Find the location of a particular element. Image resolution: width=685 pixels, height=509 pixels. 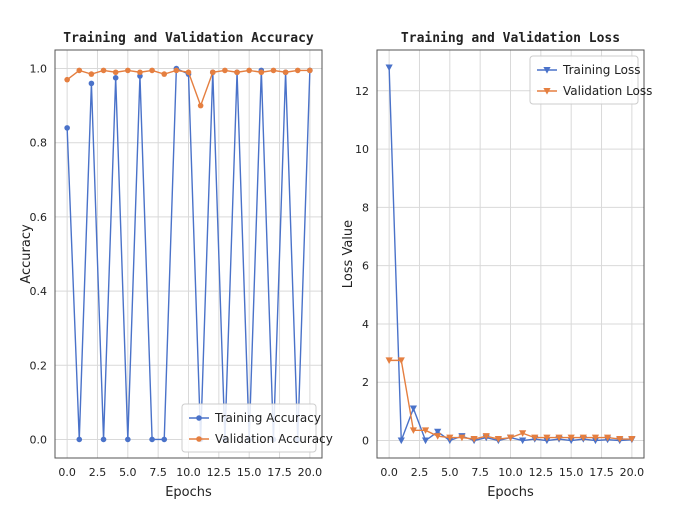

y-tick-label: 4 is located at coordinates (365, 324).